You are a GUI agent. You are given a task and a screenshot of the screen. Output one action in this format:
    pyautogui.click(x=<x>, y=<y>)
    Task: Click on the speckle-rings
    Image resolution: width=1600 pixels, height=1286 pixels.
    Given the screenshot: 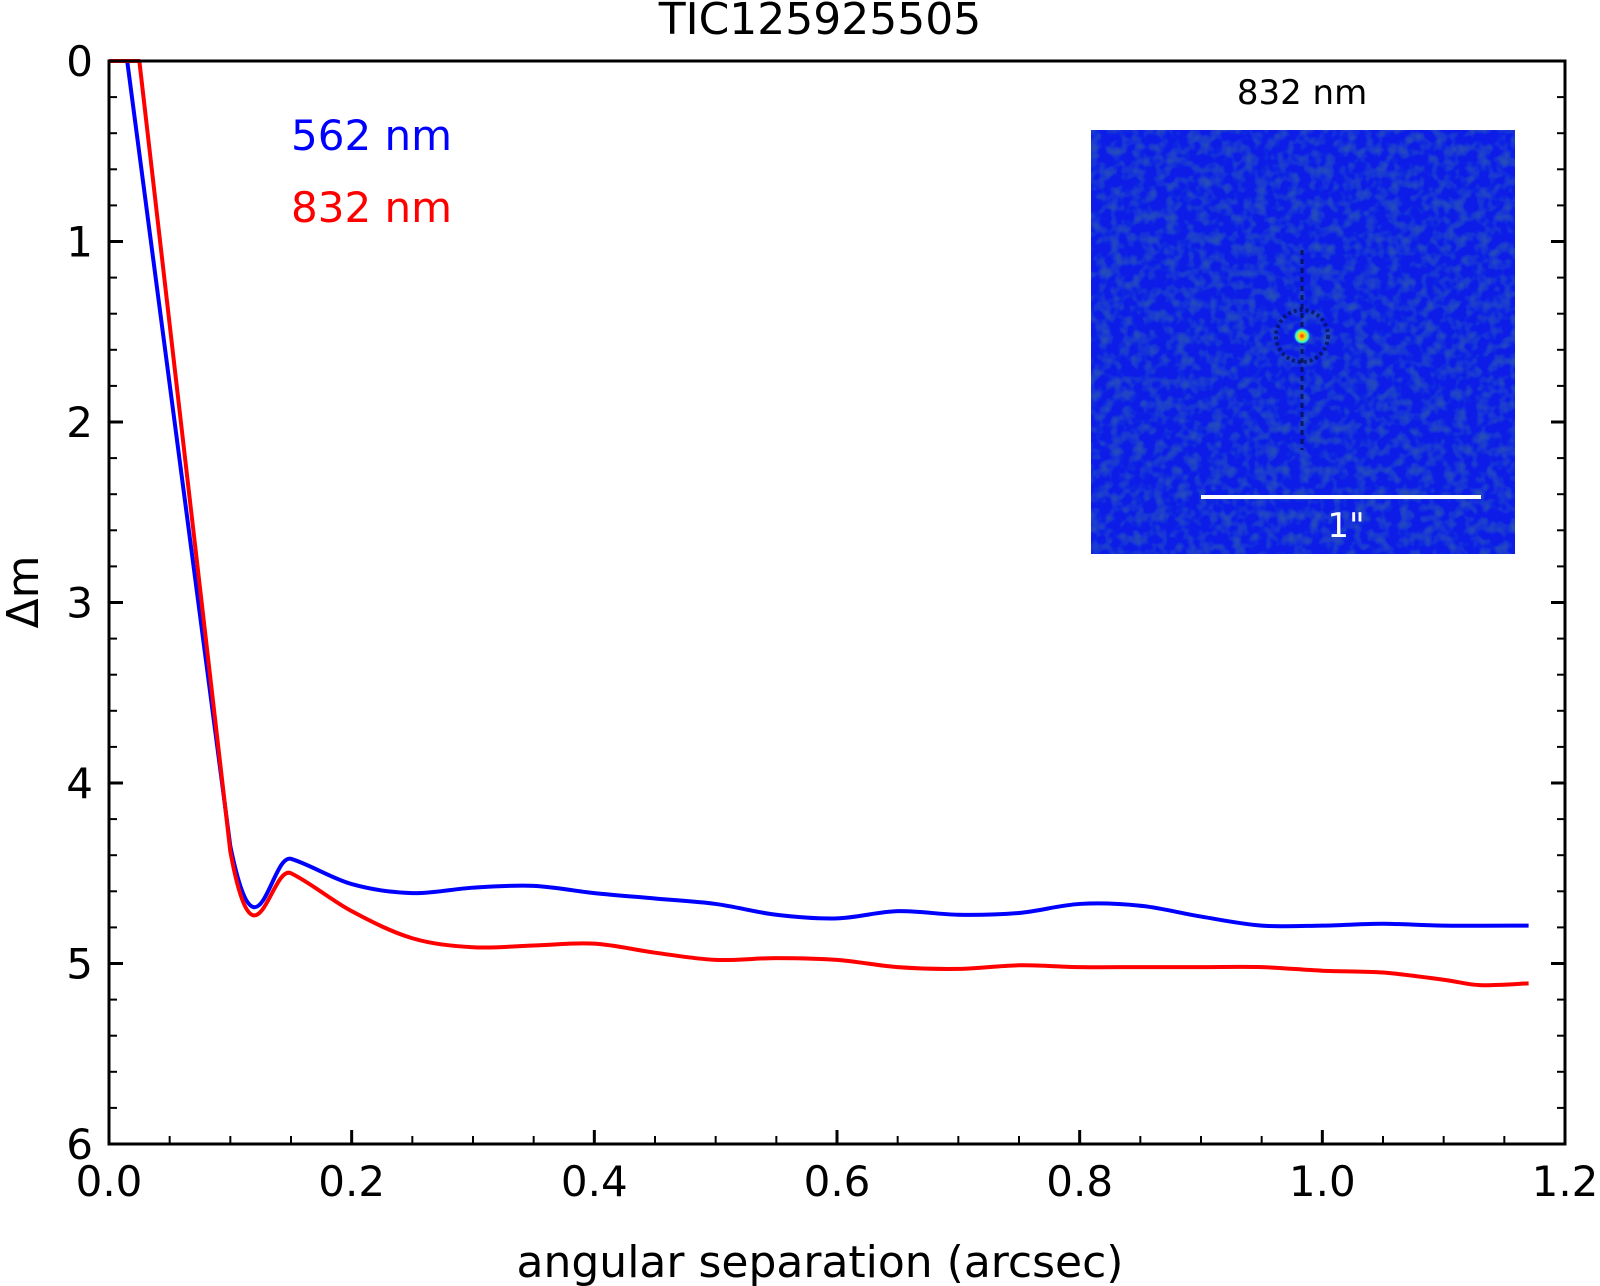 What is the action you would take?
    pyautogui.click(x=1302, y=336)
    